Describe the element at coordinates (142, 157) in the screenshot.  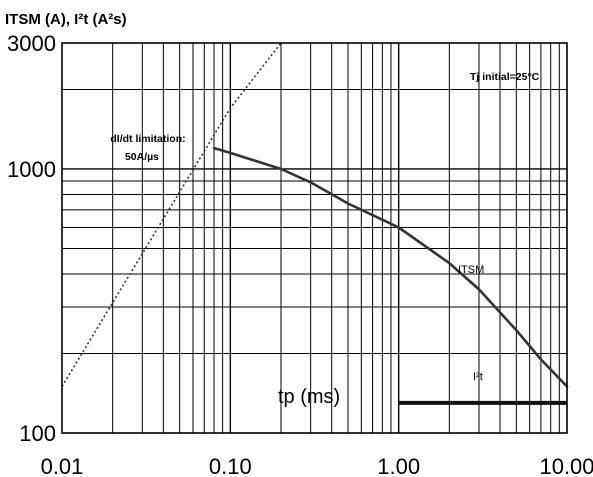
I see `limit-annotation-line2: 50A/µs` at that location.